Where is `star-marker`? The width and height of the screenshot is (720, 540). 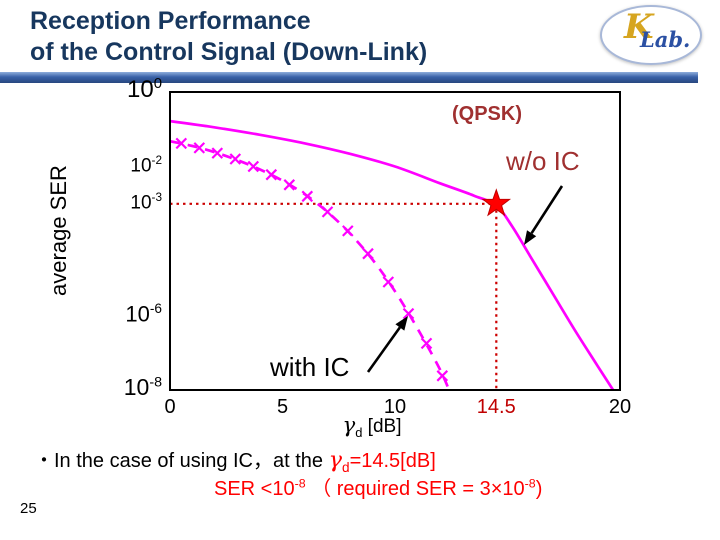 star-marker is located at coordinates (496, 202).